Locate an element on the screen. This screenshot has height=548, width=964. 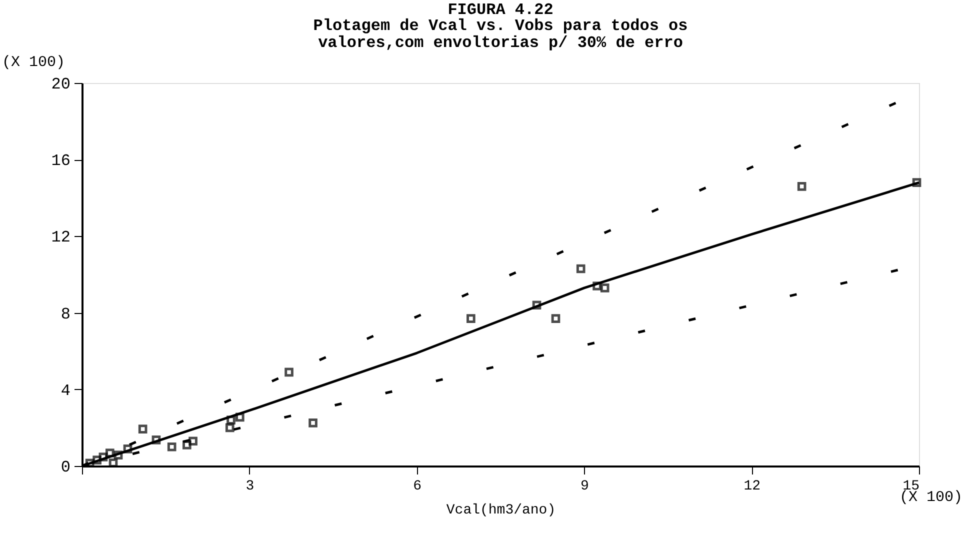
text: (X 100) is located at coordinates (34, 62).